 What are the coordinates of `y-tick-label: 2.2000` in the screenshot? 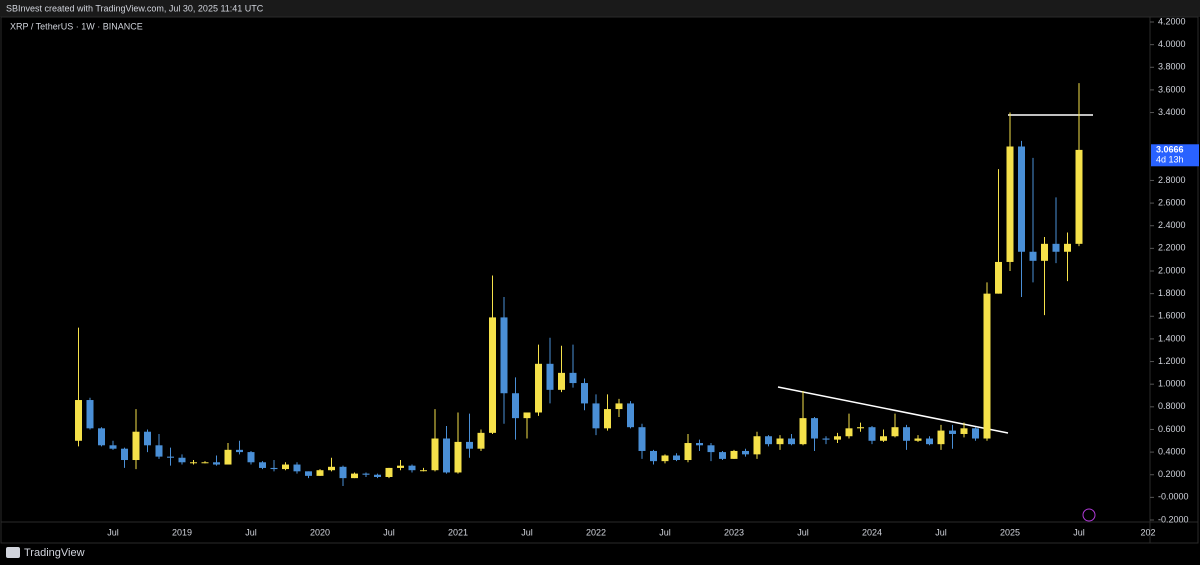 It's located at (1172, 248).